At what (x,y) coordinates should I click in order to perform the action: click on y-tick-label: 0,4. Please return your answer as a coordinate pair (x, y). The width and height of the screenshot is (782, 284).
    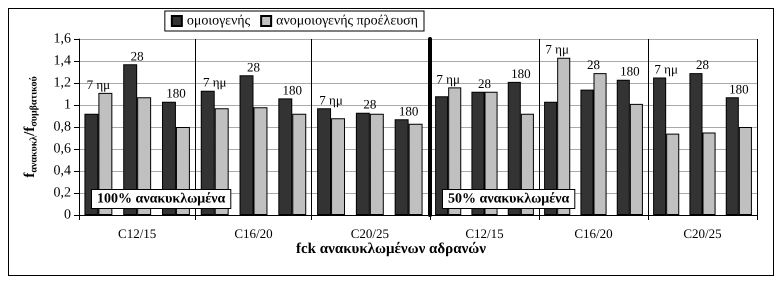
    Looking at the image, I should click on (62, 171).